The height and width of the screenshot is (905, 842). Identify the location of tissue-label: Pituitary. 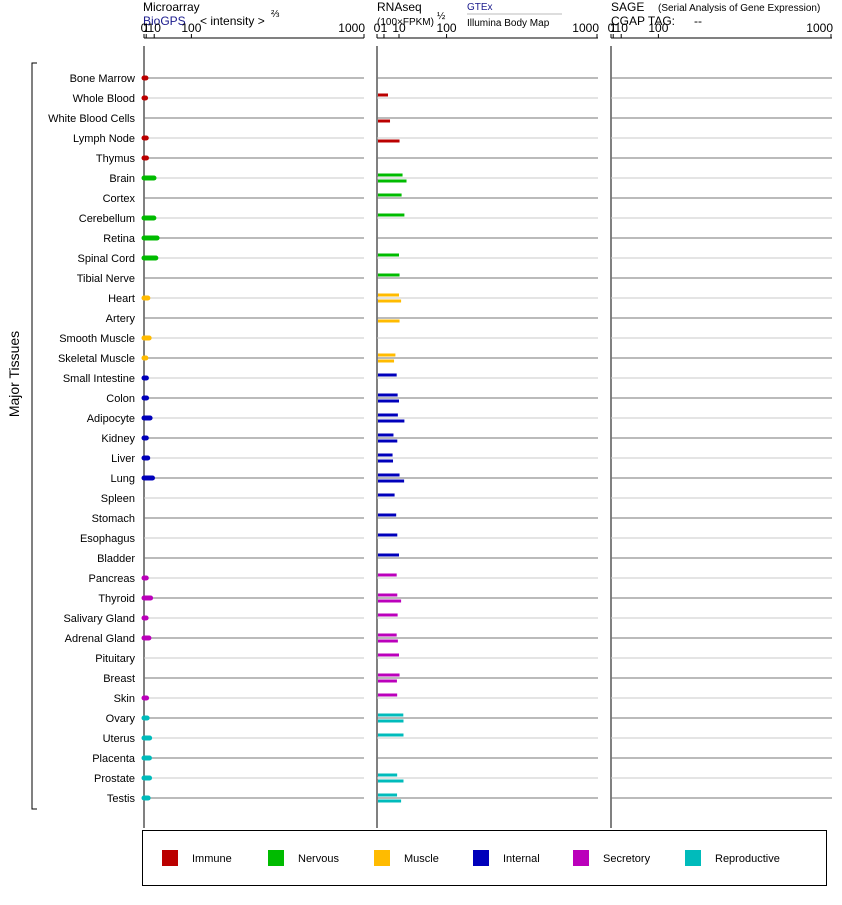
(115, 659).